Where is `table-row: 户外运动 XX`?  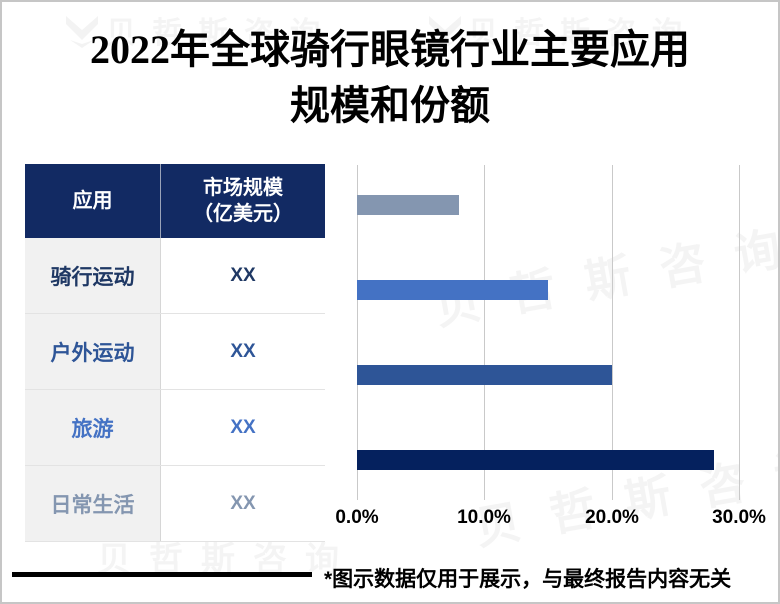 table-row: 户外运动 XX is located at coordinates (175, 352).